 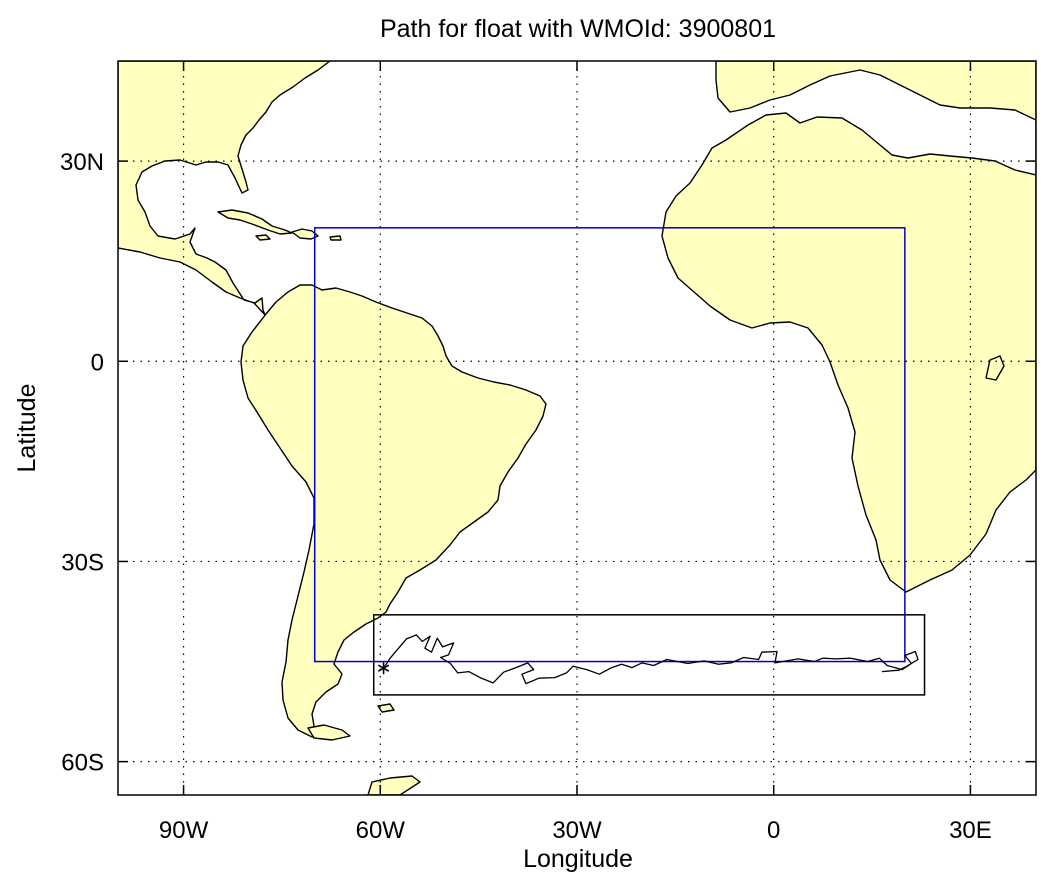 What do you see at coordinates (577, 830) in the screenshot?
I see `x-tick-label: 30W` at bounding box center [577, 830].